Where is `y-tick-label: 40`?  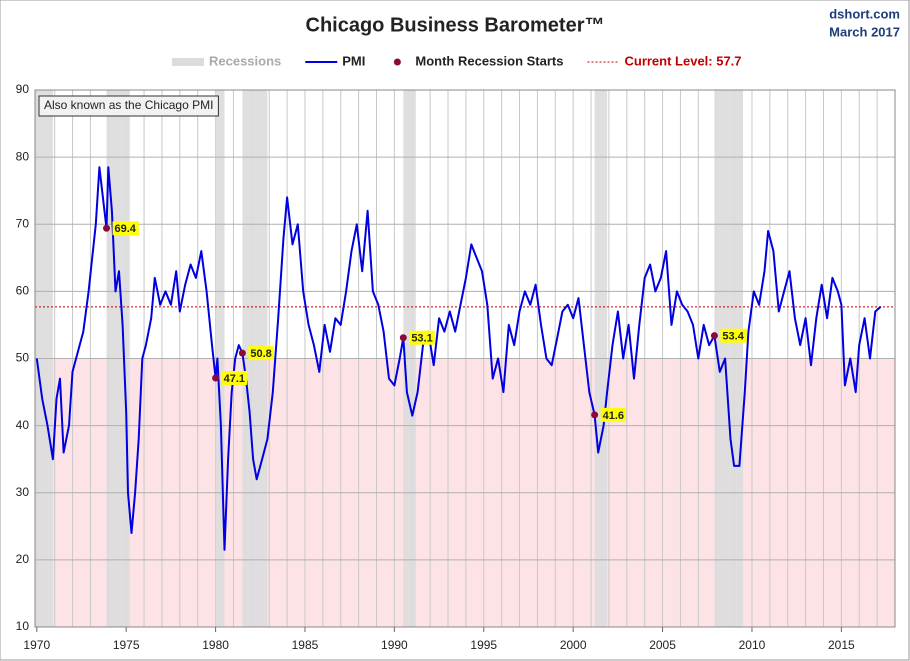 y-tick-label: 40 is located at coordinates (23, 425).